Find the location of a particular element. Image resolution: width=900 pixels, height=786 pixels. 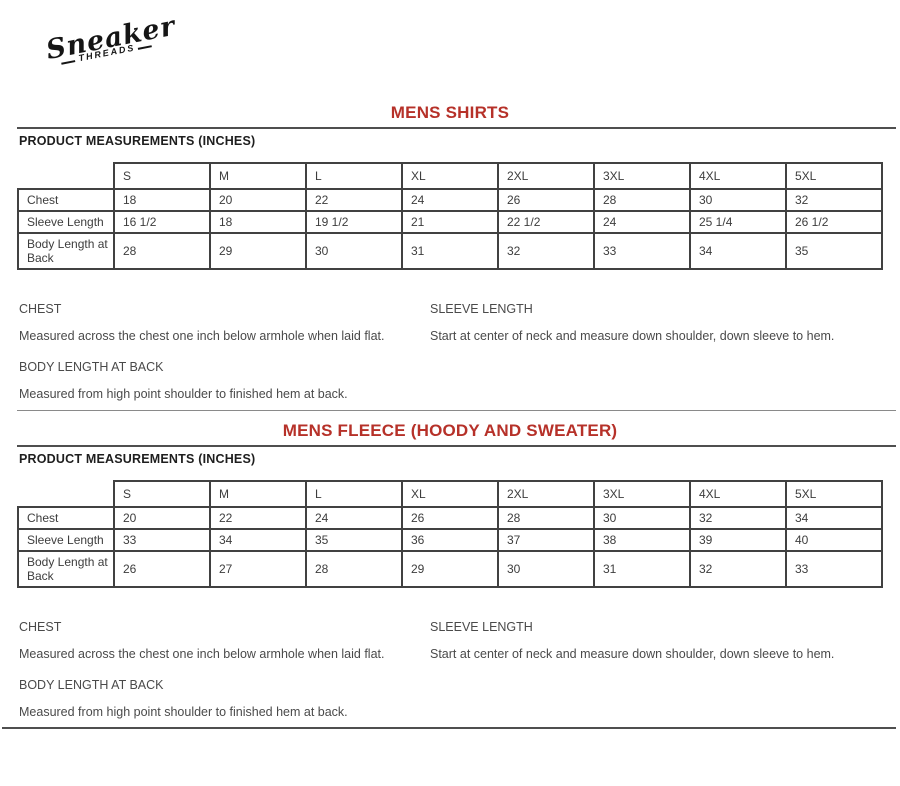

size-header-cell: M is located at coordinates (258, 176).